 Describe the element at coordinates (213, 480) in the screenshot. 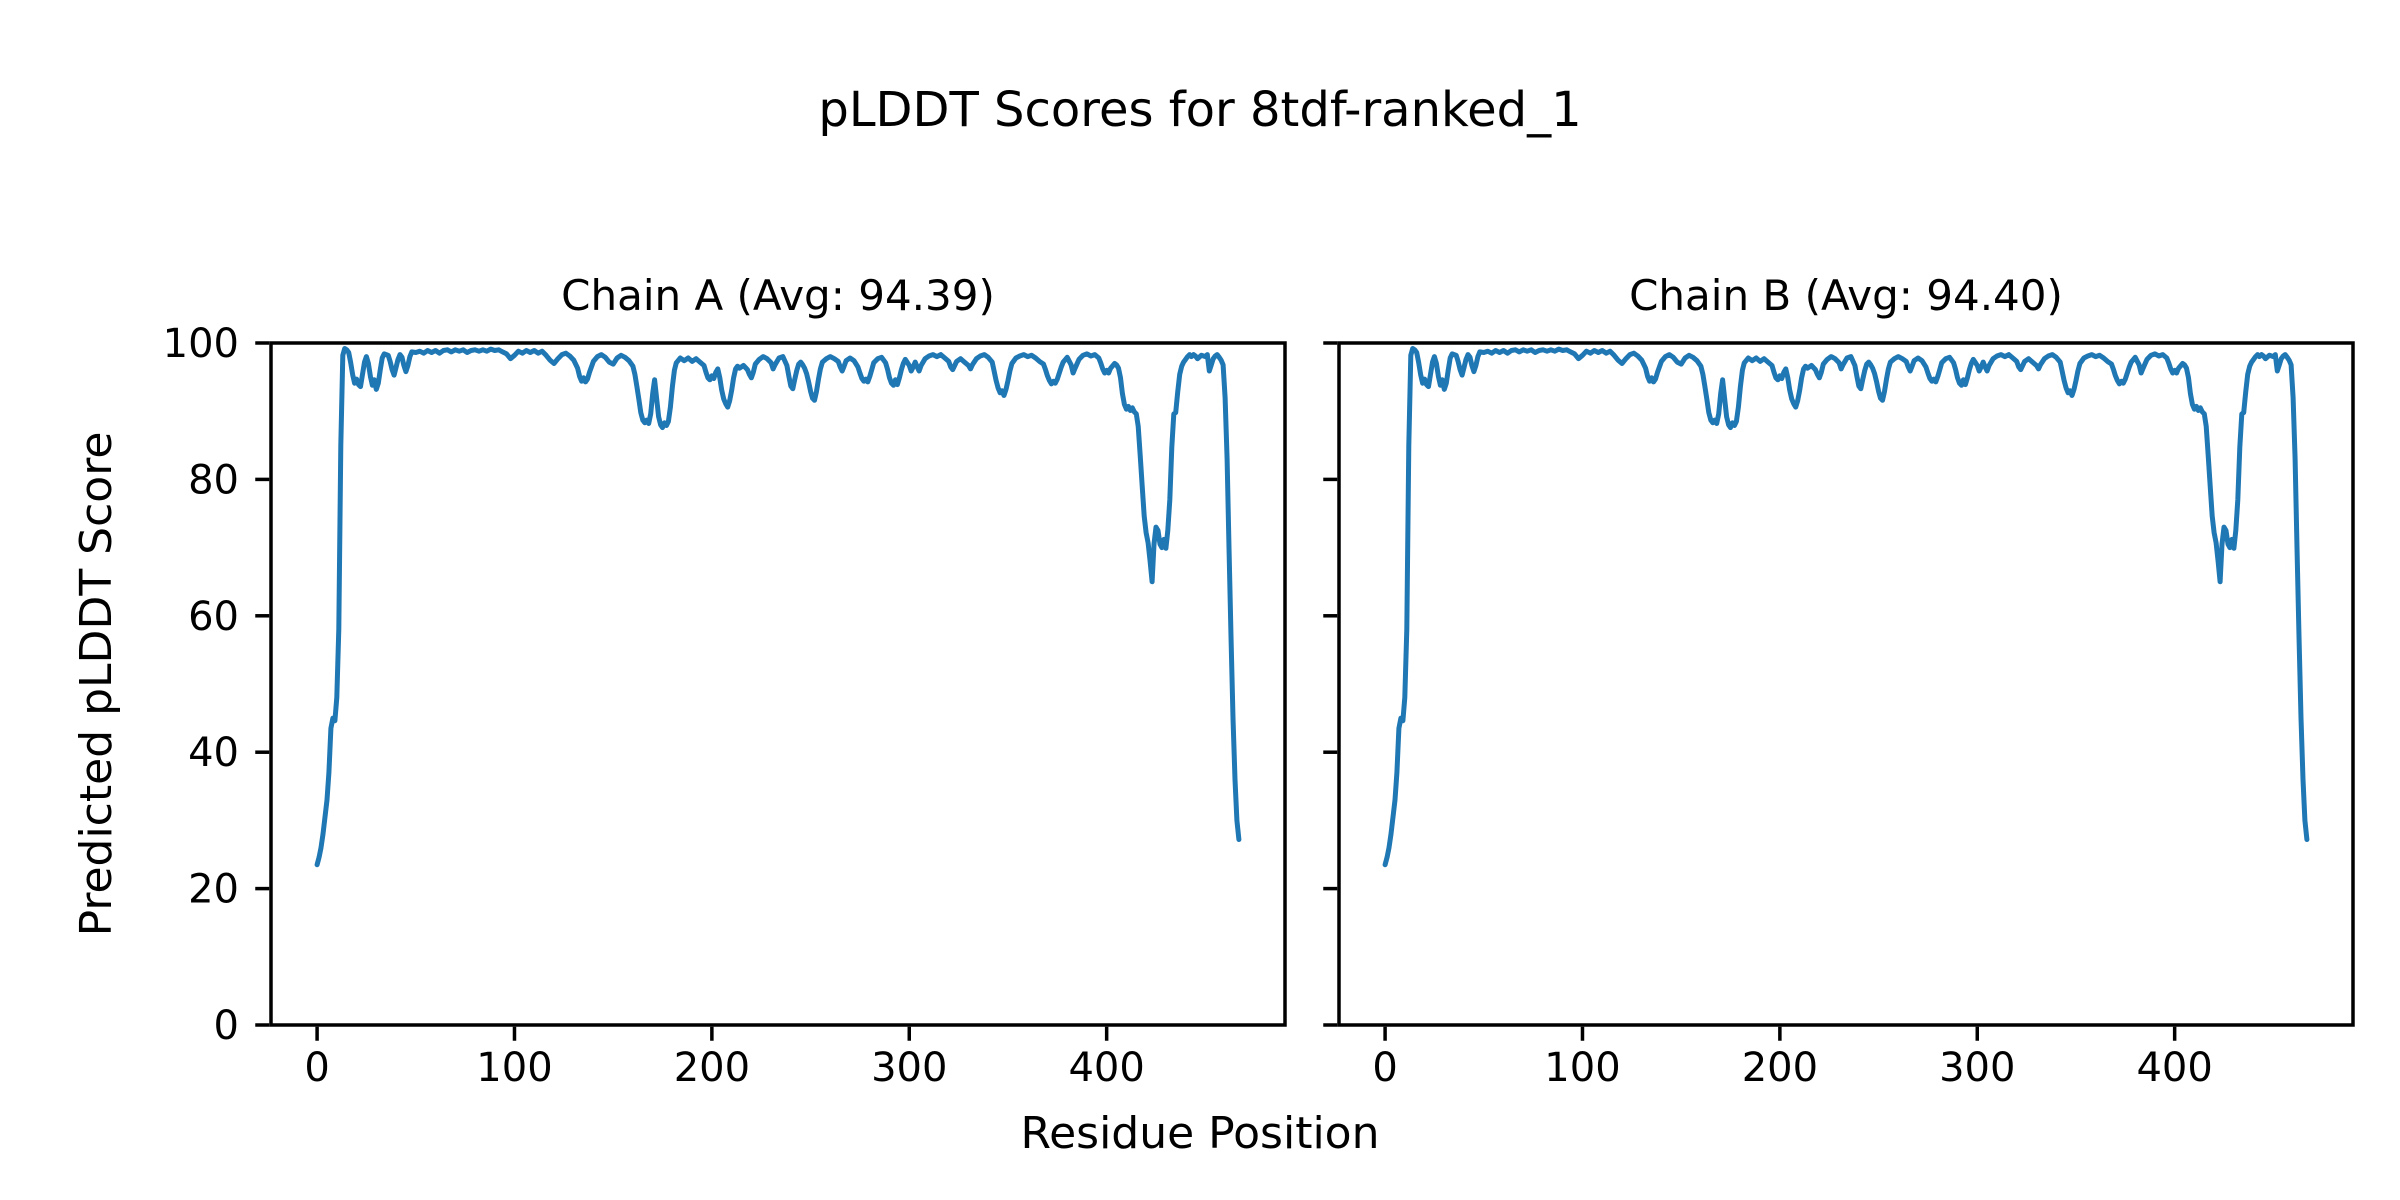

I see `y-tick-label: 80` at that location.